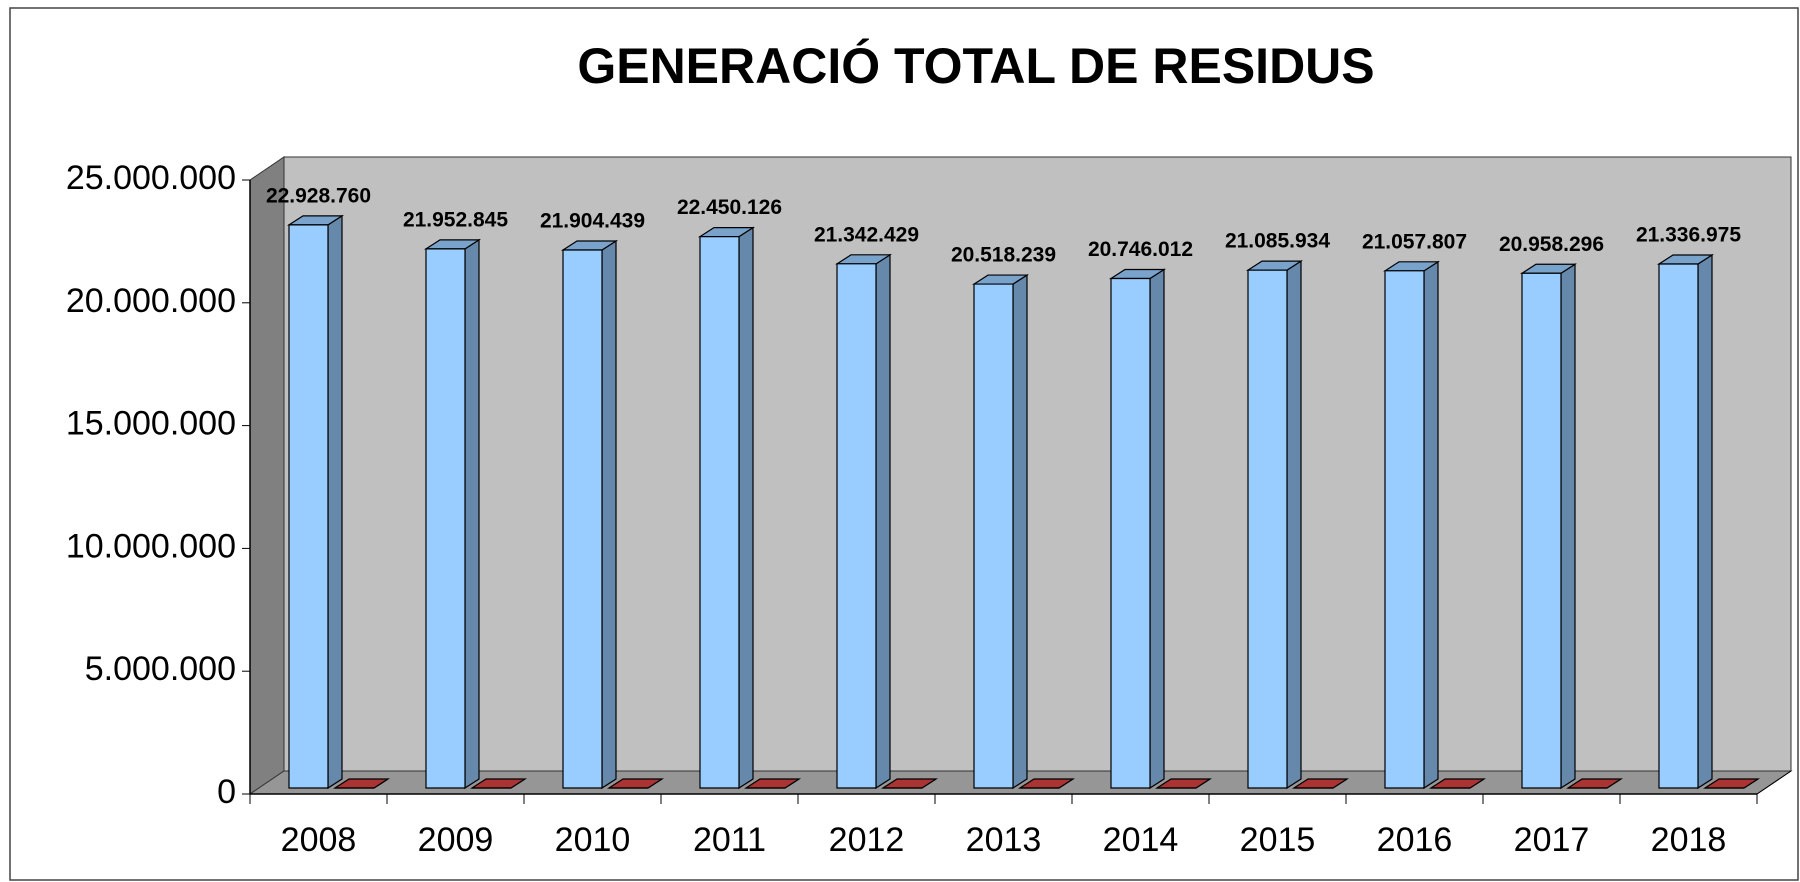 This screenshot has height=882, width=1800. I want to click on data-label: 21.952.845, so click(455, 219).